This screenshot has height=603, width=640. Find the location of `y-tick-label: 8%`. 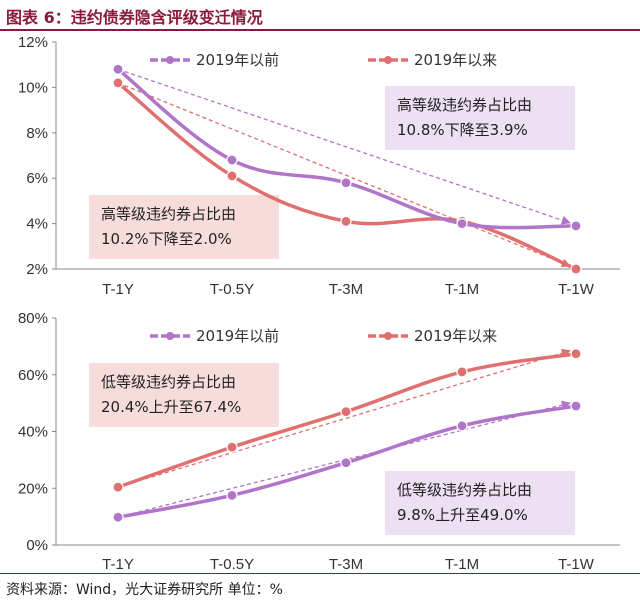

y-tick-label: 8% is located at coordinates (37, 133).